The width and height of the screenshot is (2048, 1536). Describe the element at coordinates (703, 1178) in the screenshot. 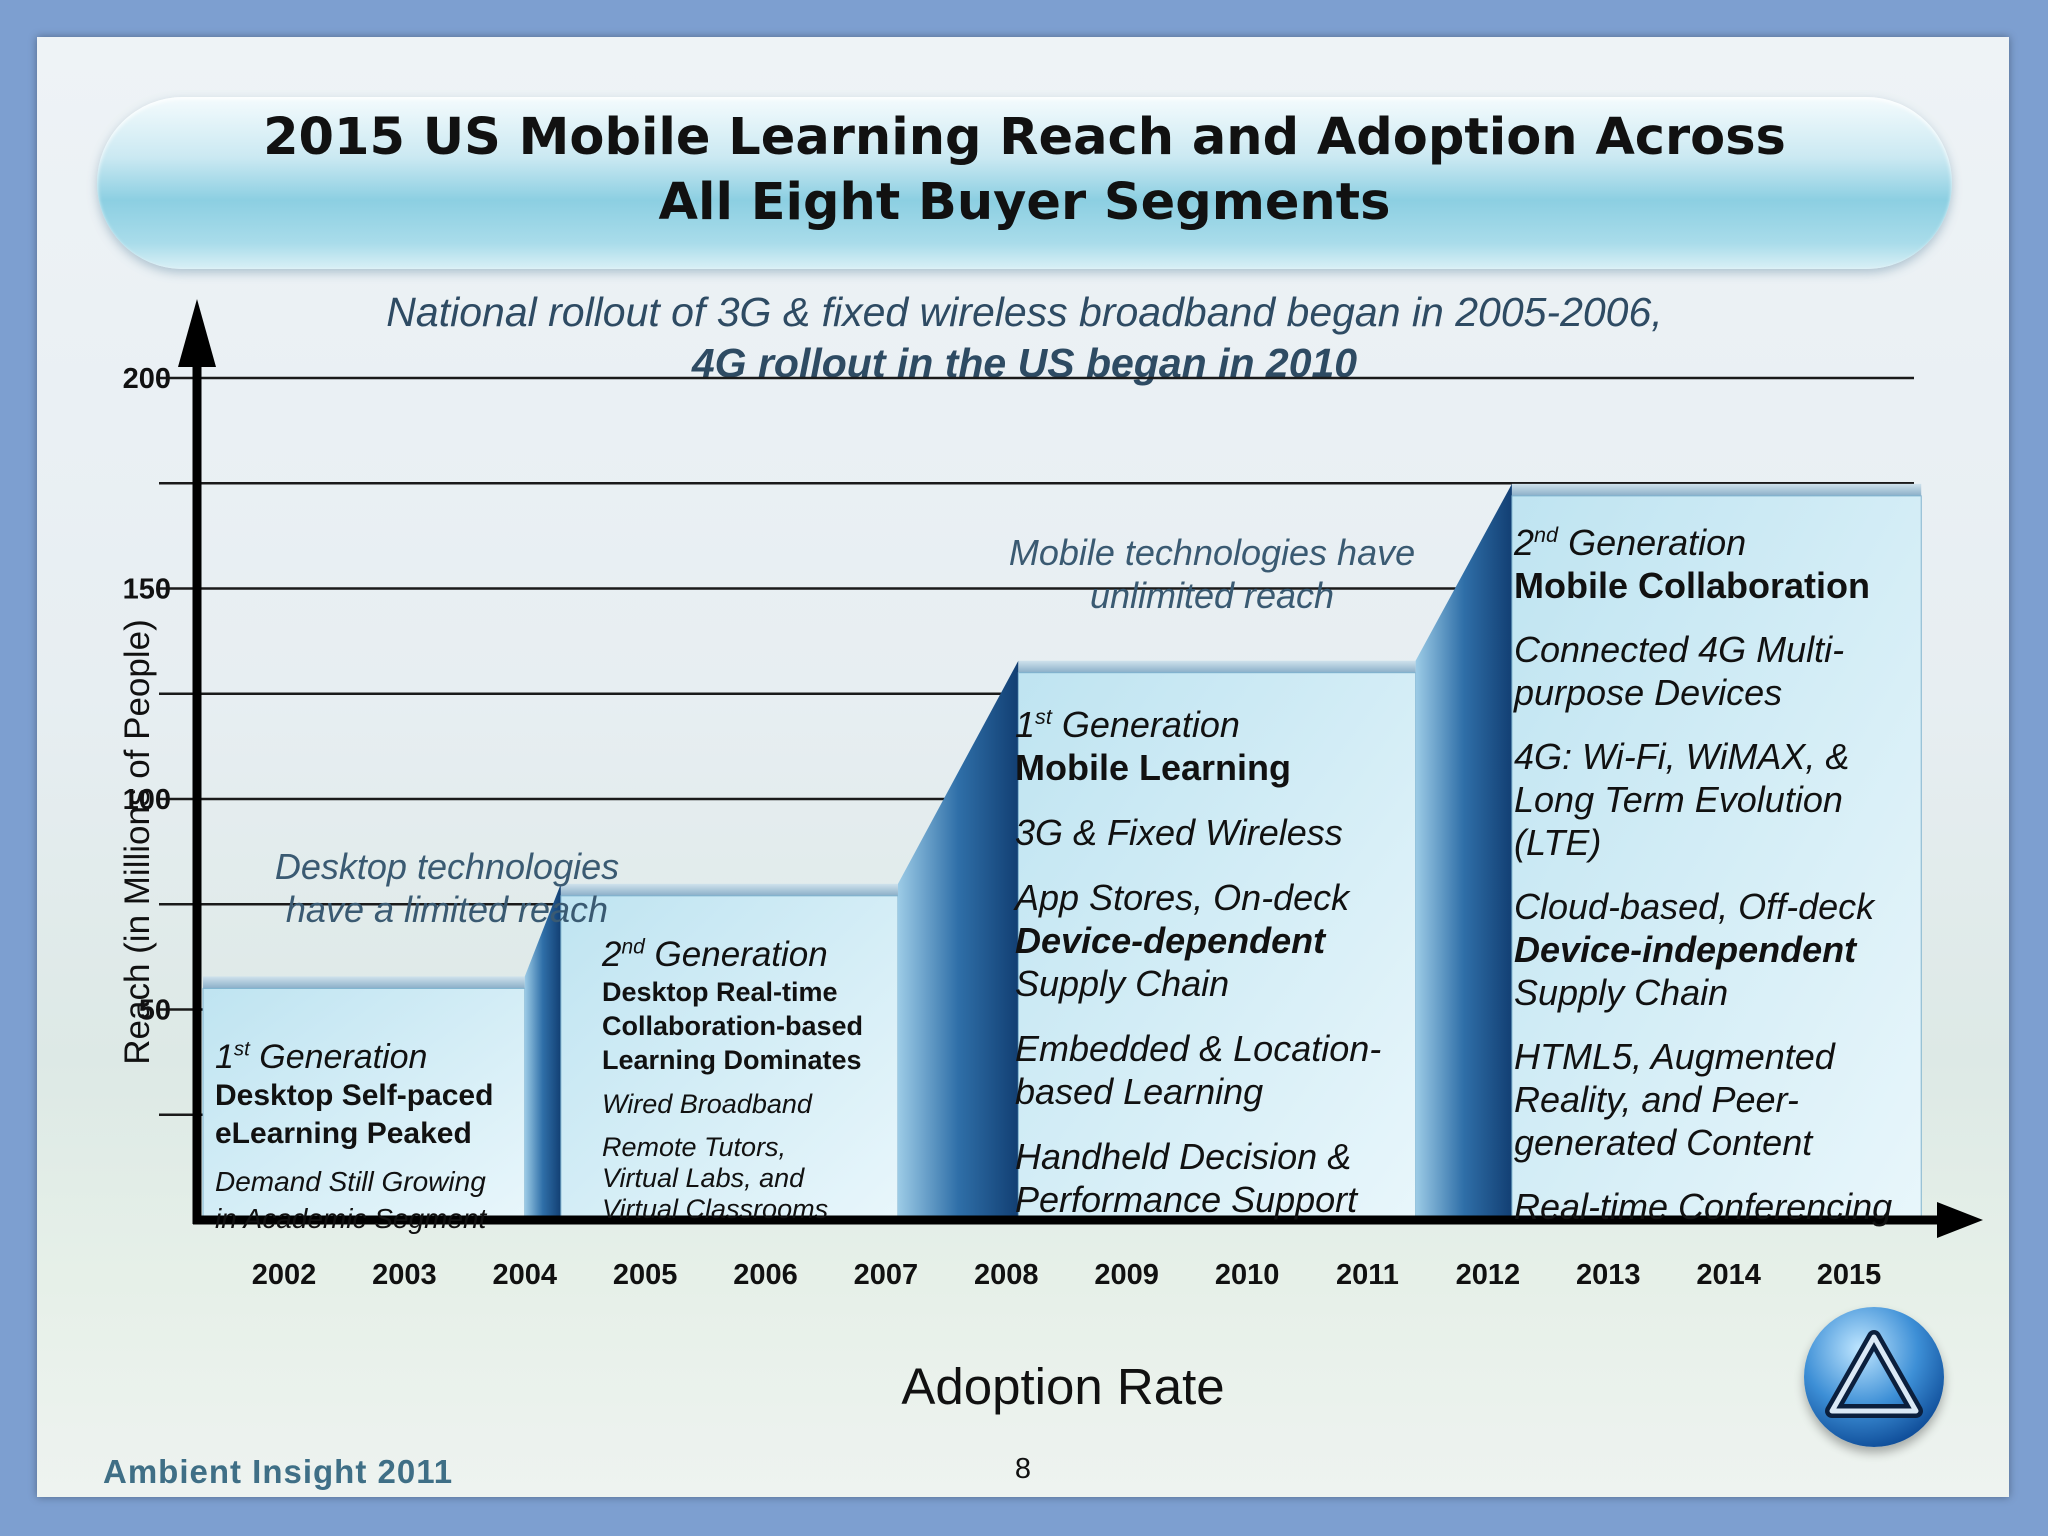

I see `panel-2-item-3: Virtual Labs, and` at that location.